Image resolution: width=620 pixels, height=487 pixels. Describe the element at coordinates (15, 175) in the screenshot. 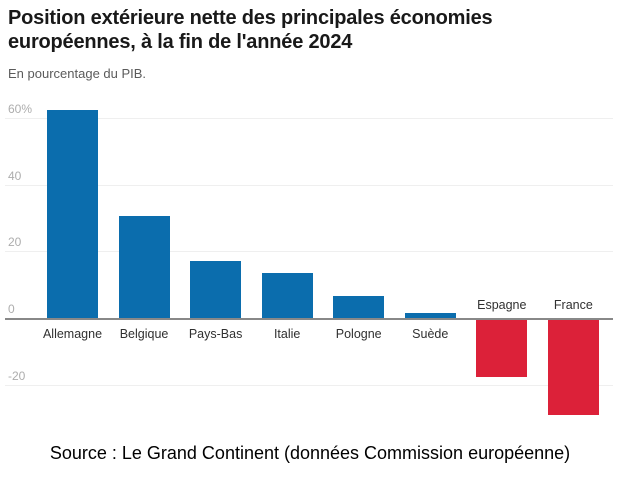

I see `y-tick-label: 40` at that location.